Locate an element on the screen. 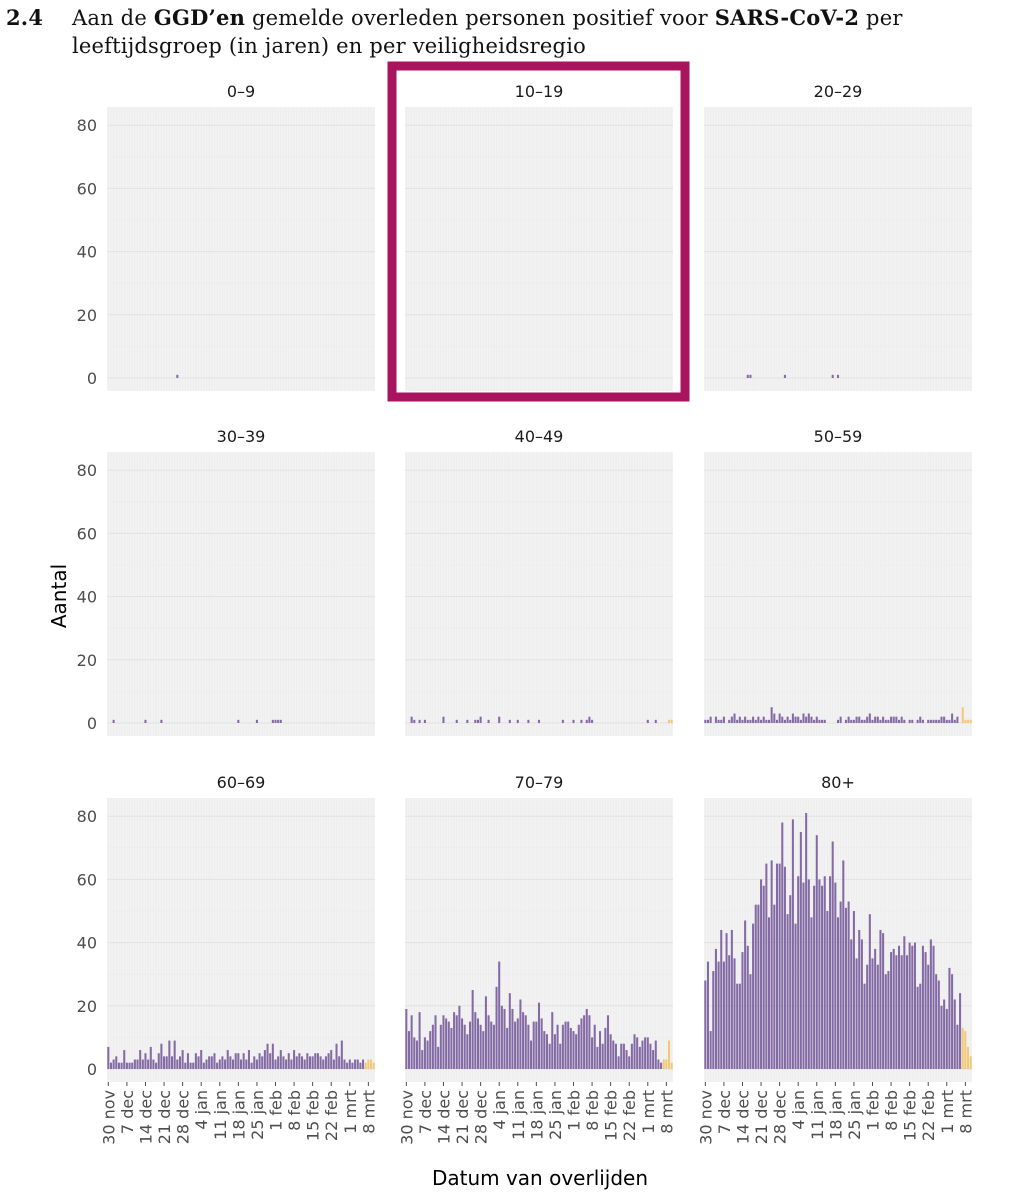  x-tick-label: 14 dec is located at coordinates (443, 1117).